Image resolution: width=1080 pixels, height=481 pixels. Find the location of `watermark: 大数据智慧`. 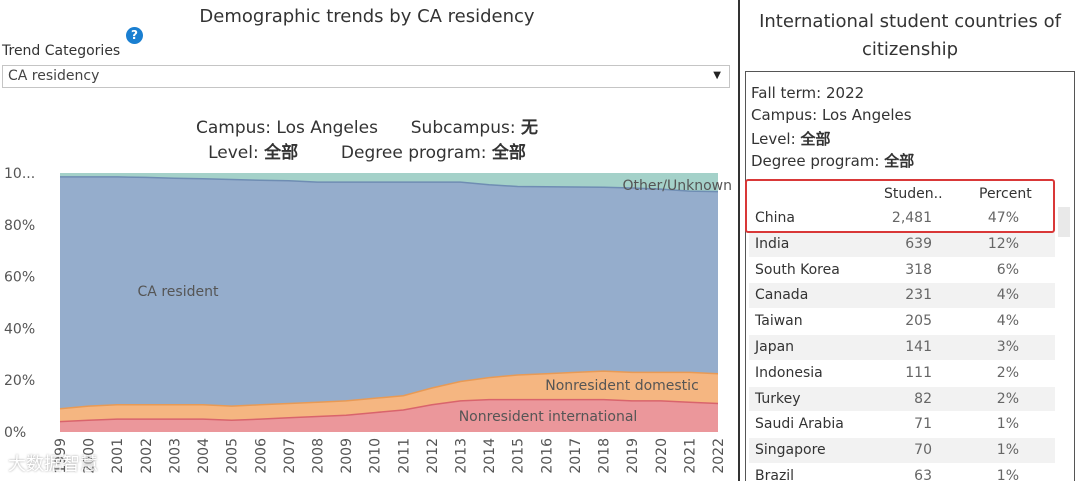

watermark: 大数据智慧 is located at coordinates (53, 464).